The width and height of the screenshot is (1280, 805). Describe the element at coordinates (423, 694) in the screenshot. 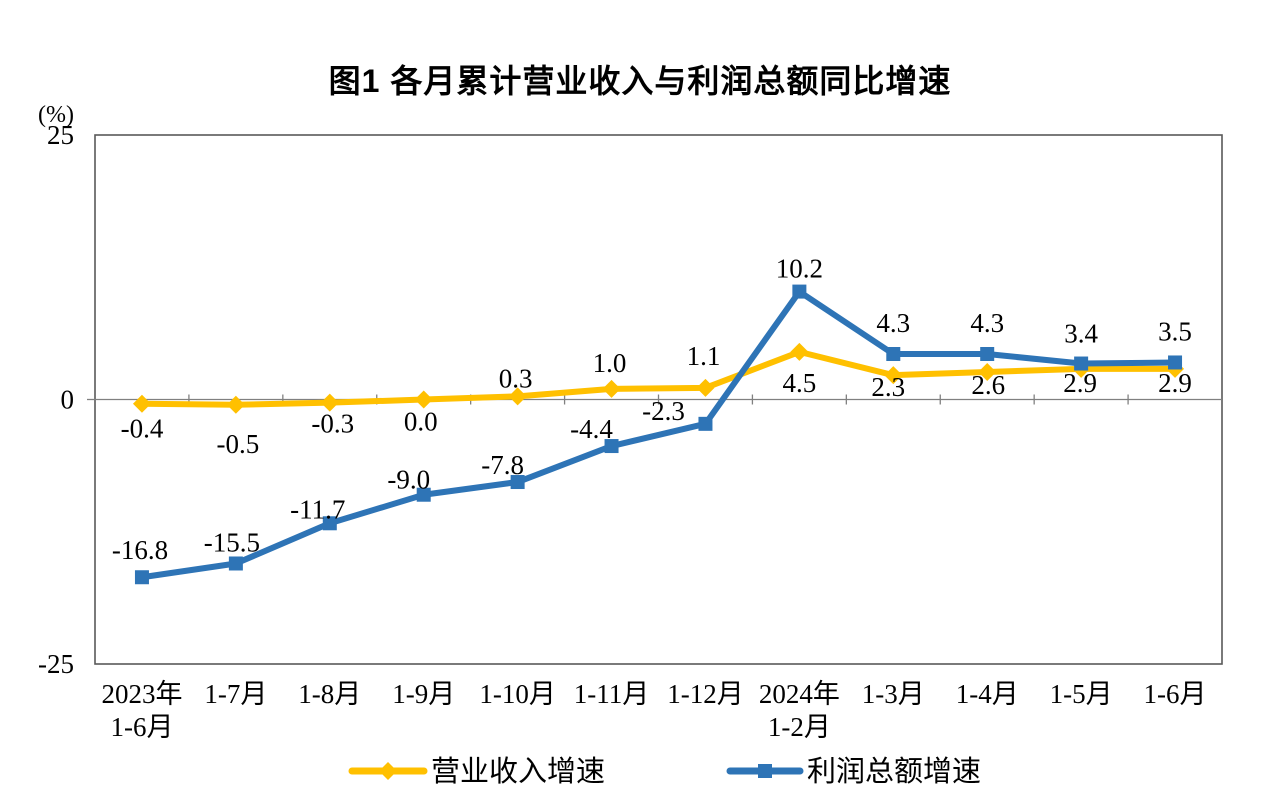

I see `x-axis-label: 1-9月` at that location.